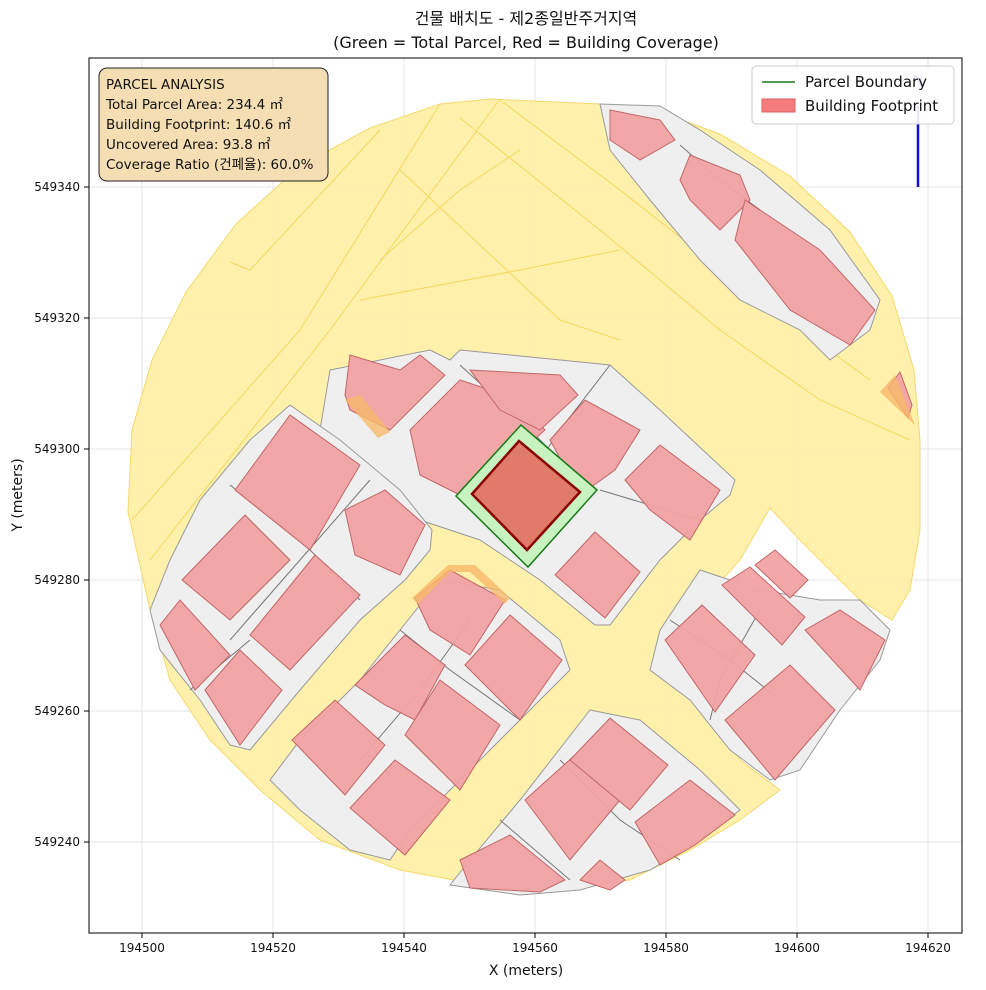 The height and width of the screenshot is (990, 986). Describe the element at coordinates (797, 948) in the screenshot. I see `x-tick-label: 194600` at that location.